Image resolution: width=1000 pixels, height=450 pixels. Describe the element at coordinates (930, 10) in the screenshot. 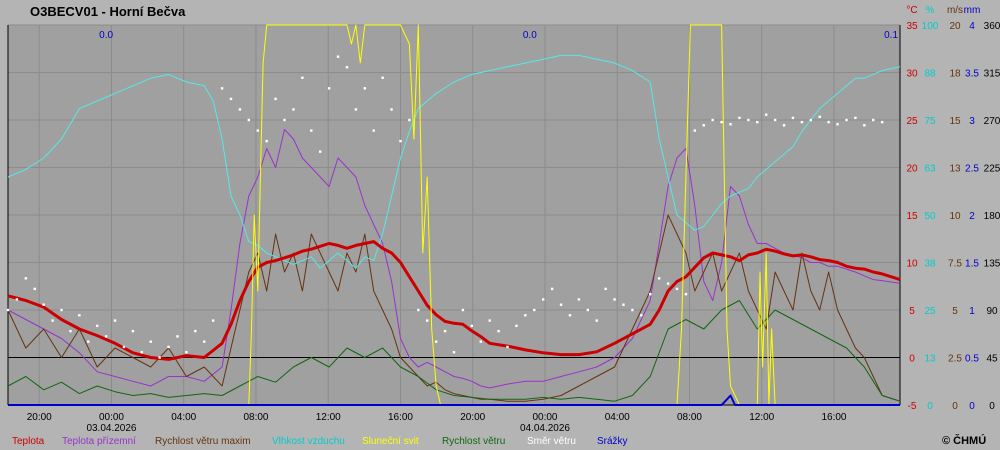

I see `y-axis-unit: %` at that location.